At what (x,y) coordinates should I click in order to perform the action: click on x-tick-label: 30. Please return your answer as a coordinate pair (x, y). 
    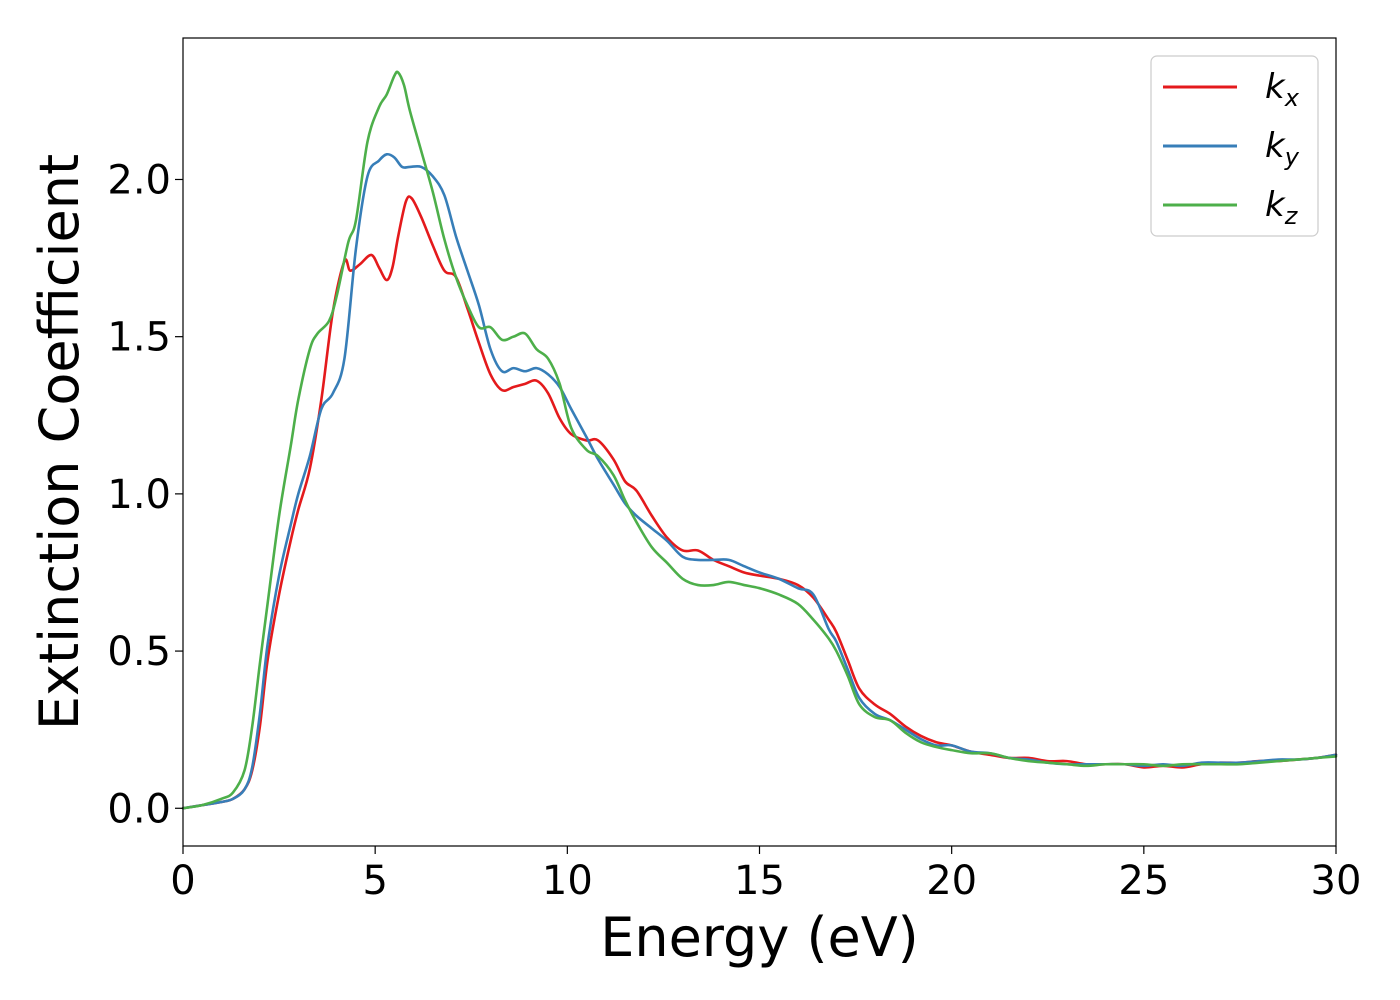
    Looking at the image, I should click on (1336, 881).